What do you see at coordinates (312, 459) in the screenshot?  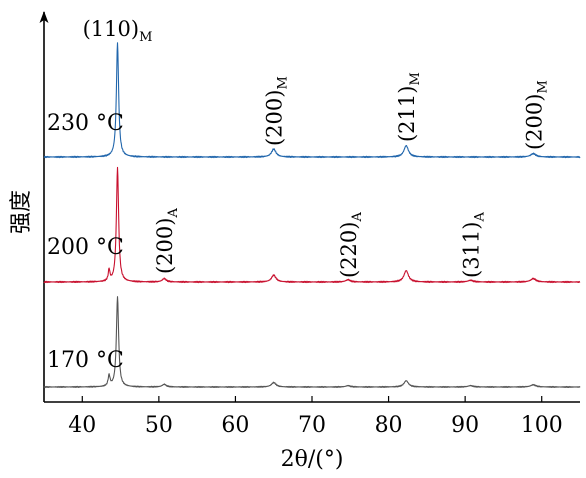 I see `x-axis-label: 2θ/(°)` at bounding box center [312, 459].